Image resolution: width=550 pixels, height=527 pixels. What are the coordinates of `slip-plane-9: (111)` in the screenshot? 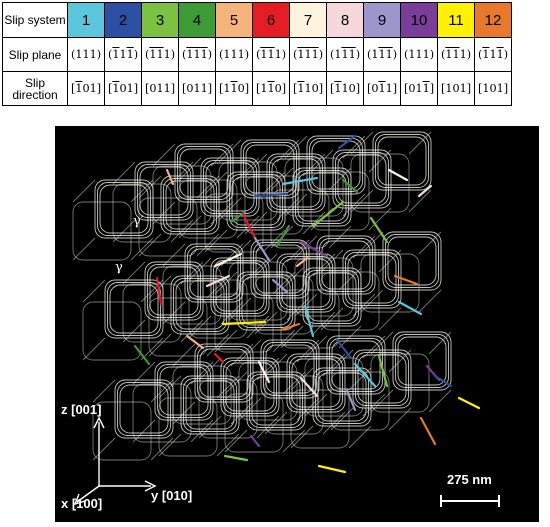 It's located at (382, 54).